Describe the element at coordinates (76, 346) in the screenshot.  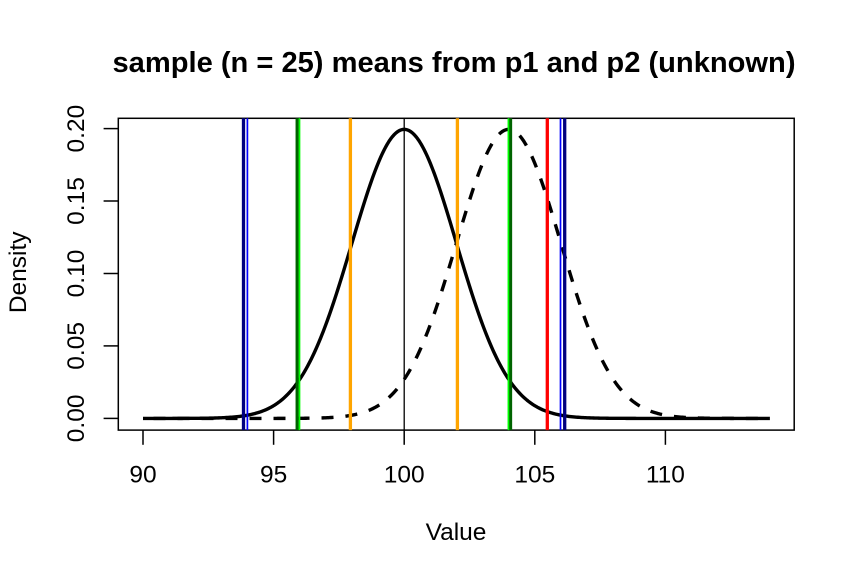
I see `svg-text: 0.05` at that location.